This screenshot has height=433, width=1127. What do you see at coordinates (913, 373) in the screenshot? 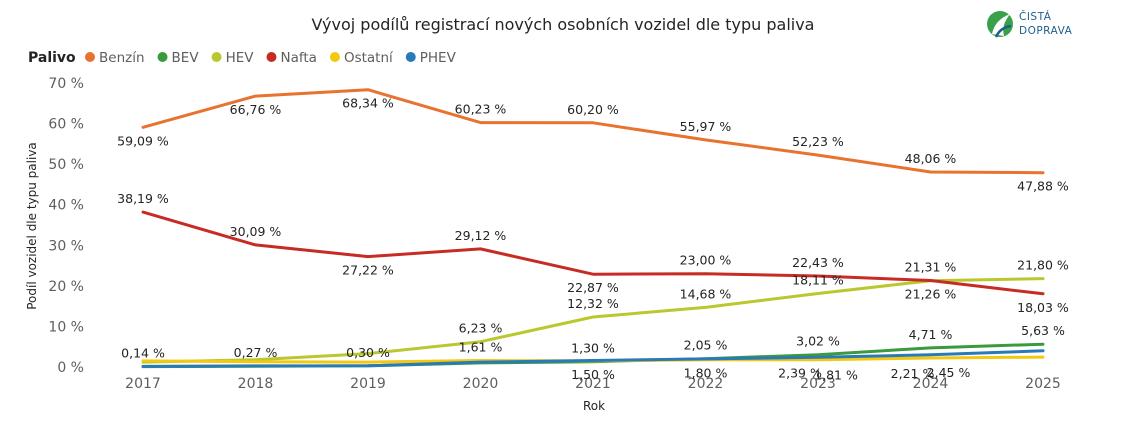
I see `data-label: 2,21 %` at bounding box center [913, 373].